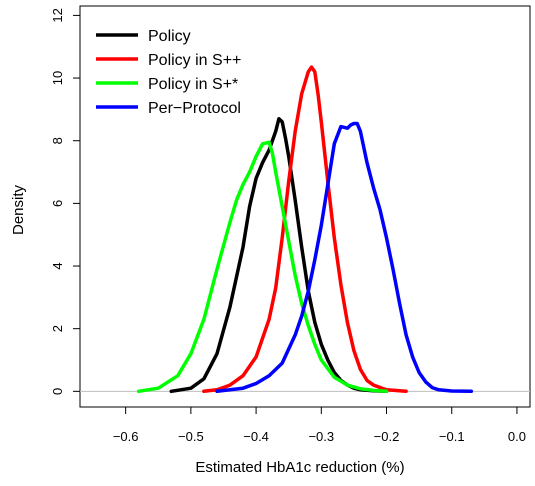  I want to click on y-tick-label: 12, so click(57, 15).